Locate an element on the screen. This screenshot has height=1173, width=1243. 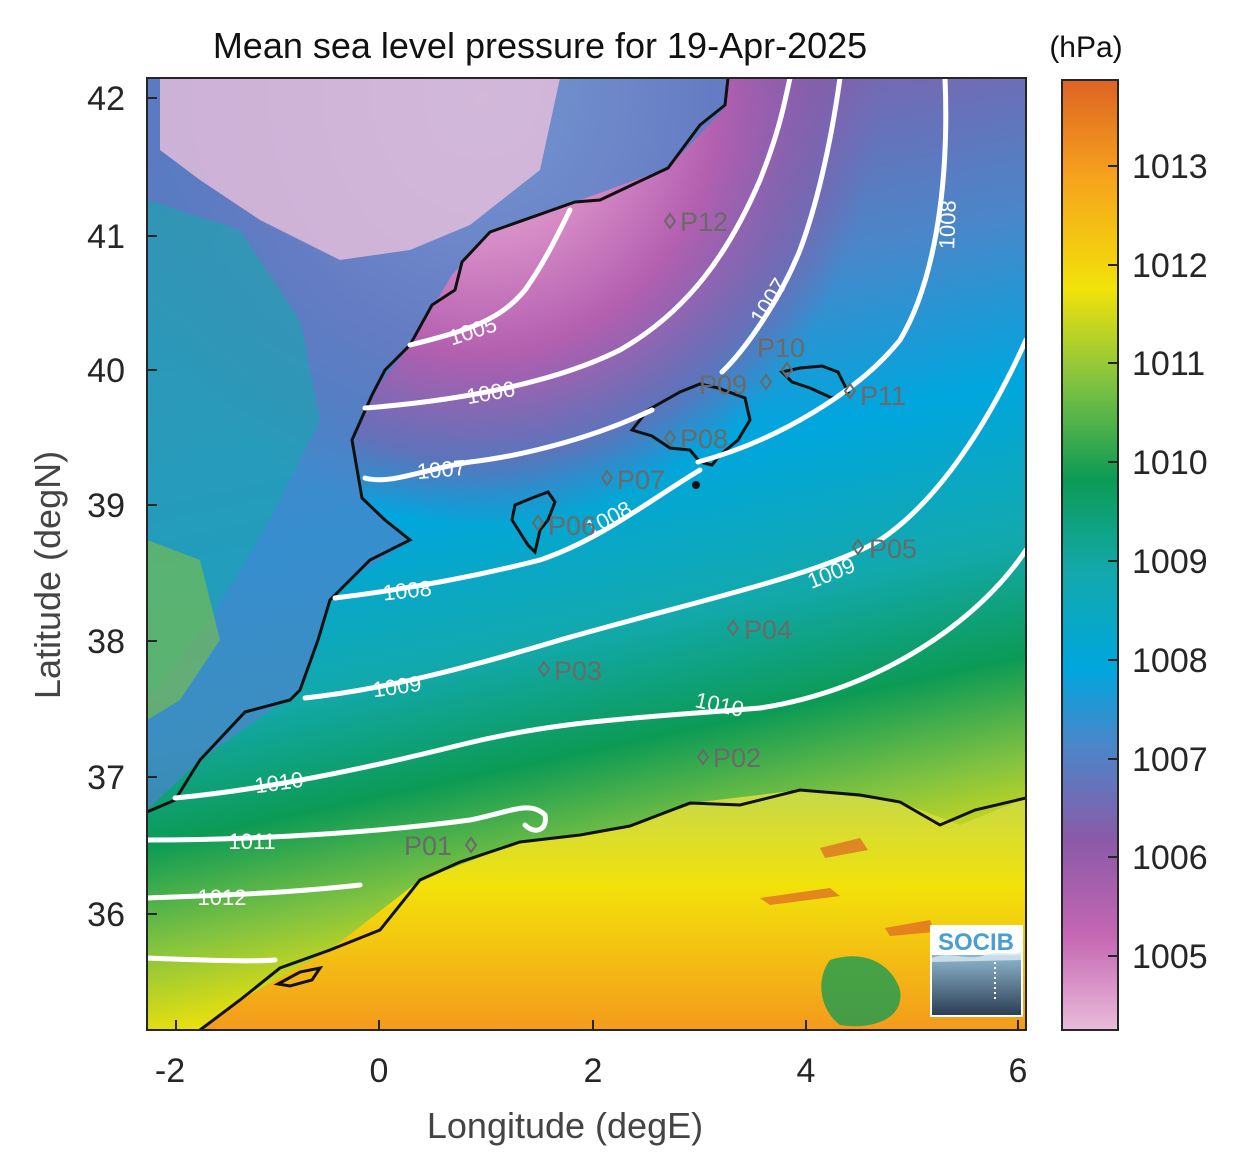
isobar-1008-south is located at coordinates (517, 534).